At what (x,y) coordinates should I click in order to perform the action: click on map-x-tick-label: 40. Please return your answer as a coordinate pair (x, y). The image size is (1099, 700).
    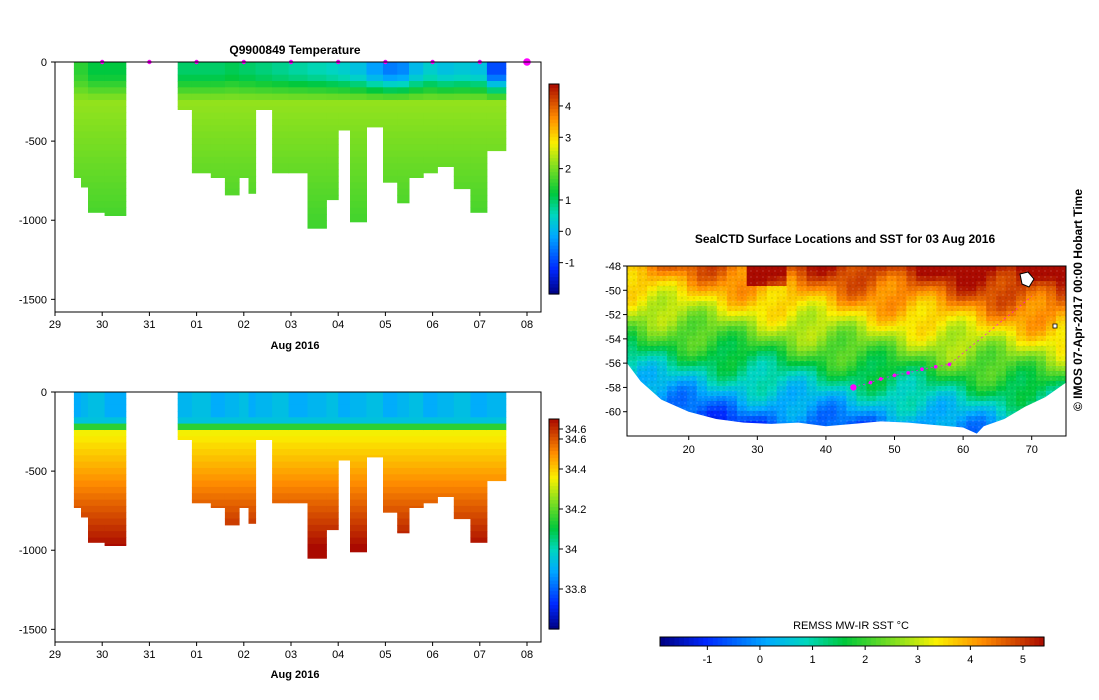
    Looking at the image, I should click on (826, 450).